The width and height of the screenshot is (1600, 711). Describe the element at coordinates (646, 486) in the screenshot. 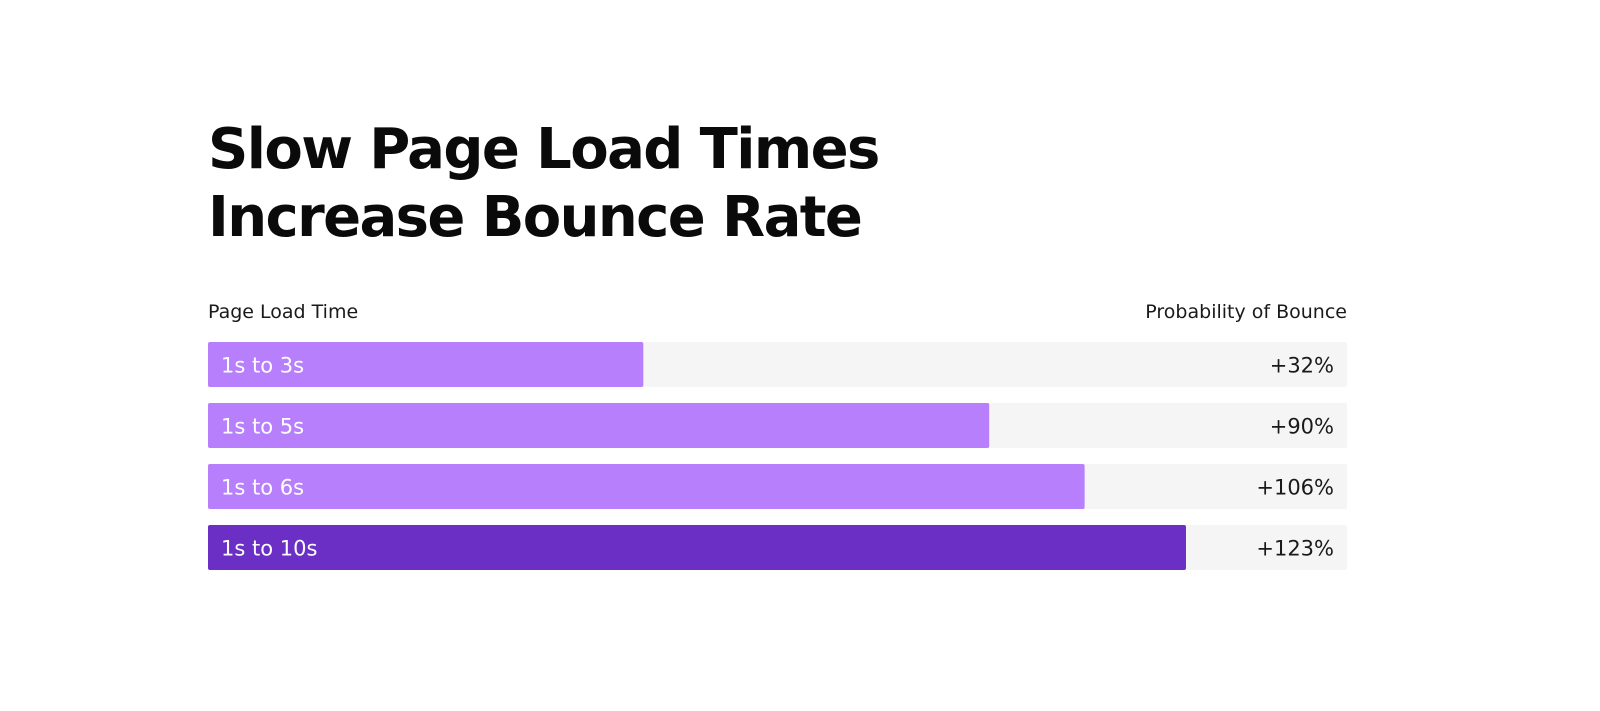

I see `bar-1s-to-6s` at that location.